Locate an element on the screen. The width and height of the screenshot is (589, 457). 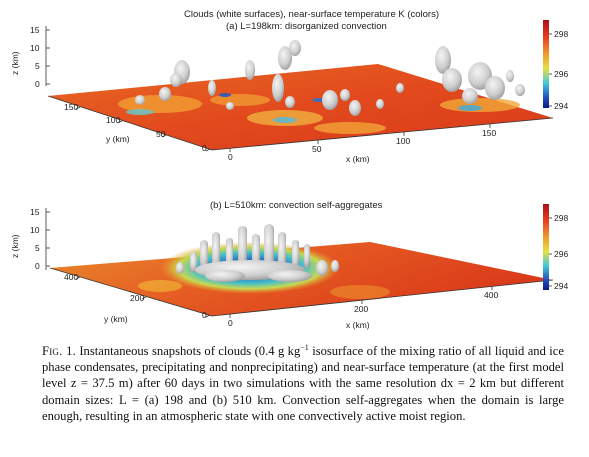
panel-b-x-ticks is located at coordinates (361, 302).